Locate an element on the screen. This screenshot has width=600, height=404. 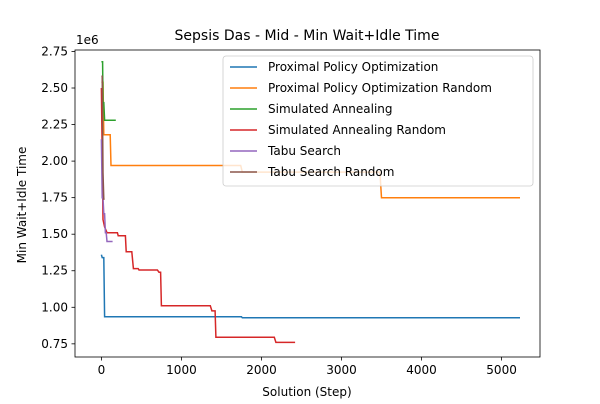
y-tick-label-3: 1.50 is located at coordinates (54, 234).